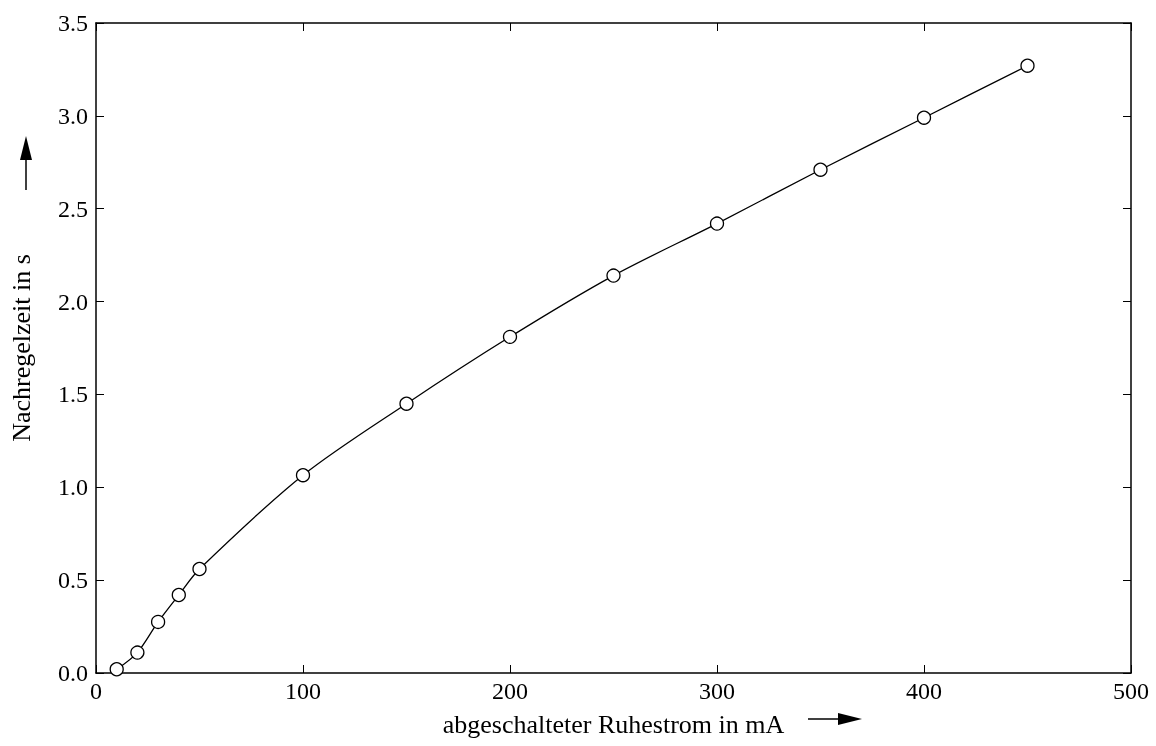 The height and width of the screenshot is (746, 1156). I want to click on y-tick-label: 2.0, so click(73, 301).